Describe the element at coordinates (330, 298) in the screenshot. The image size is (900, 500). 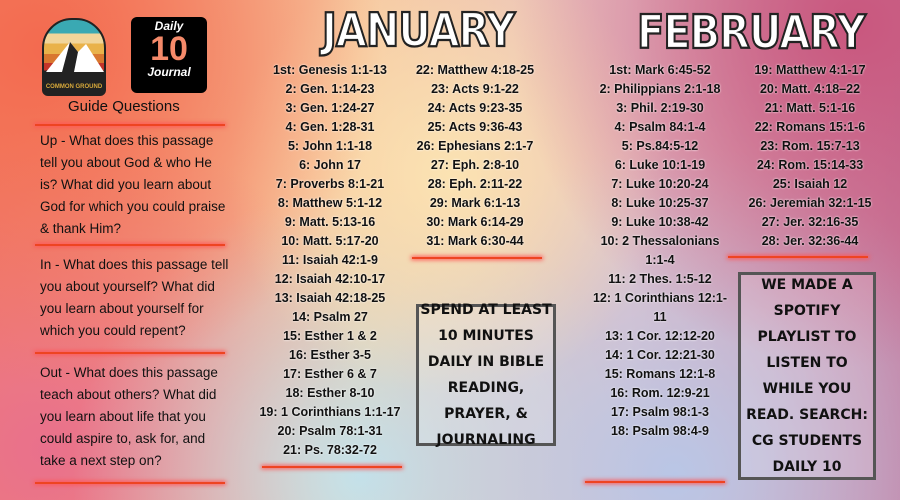
I see `reading-item: 13: Isaiah 42:18-25` at that location.